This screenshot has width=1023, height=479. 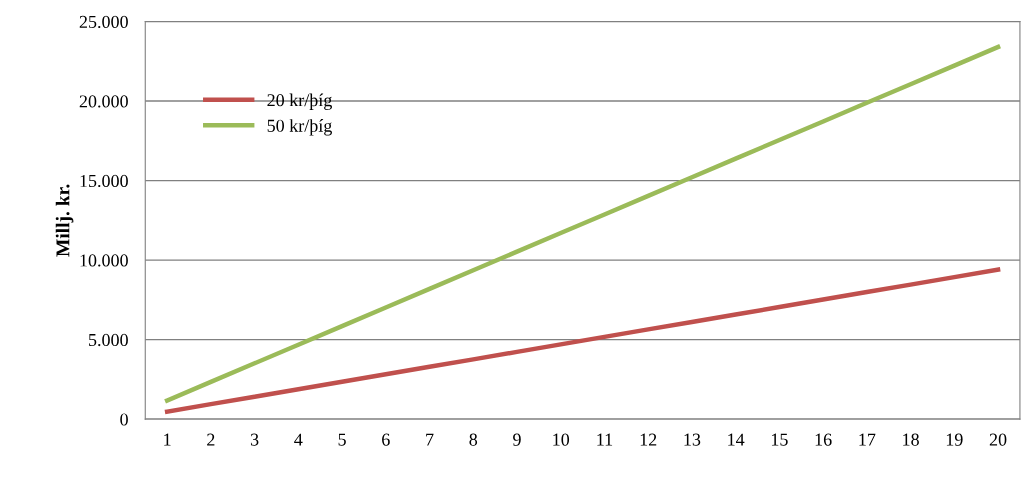 What do you see at coordinates (823, 439) in the screenshot?
I see `x-tick-label: 16` at bounding box center [823, 439].